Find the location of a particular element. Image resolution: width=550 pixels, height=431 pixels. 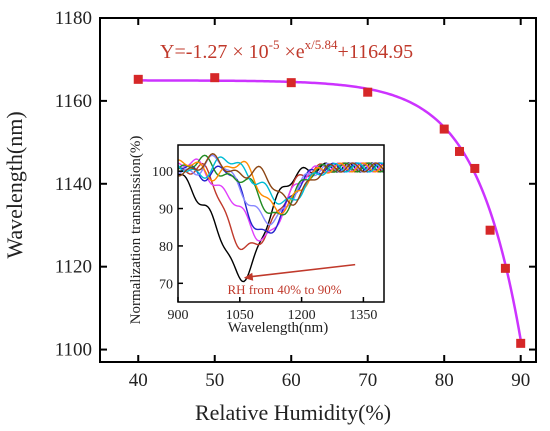

equation-suffix: +1164.95 is located at coordinates (376, 52).